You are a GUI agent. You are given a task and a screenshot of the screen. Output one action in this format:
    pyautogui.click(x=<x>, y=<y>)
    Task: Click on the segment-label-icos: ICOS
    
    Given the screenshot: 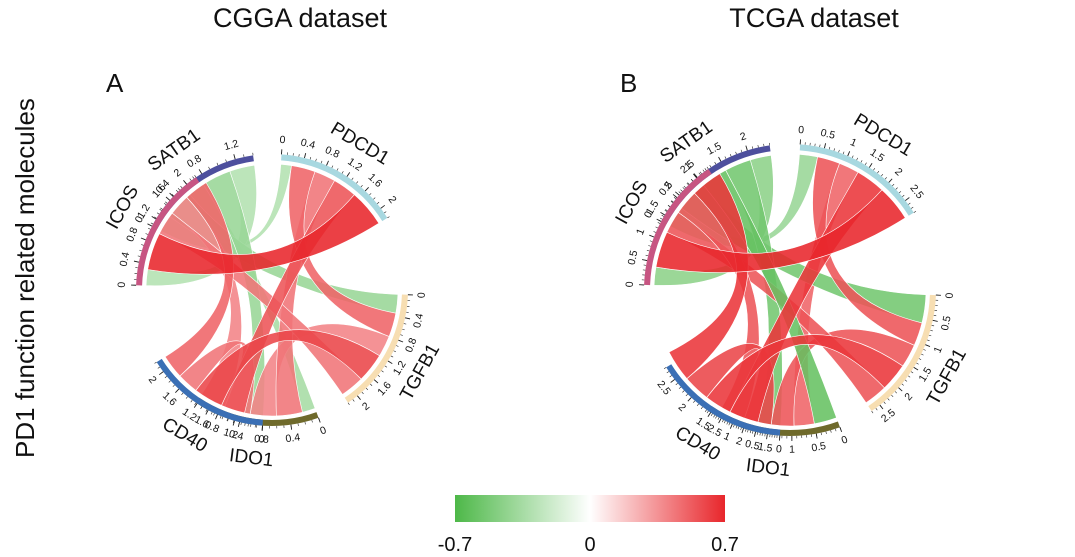 What is the action you would take?
    pyautogui.click(x=122, y=207)
    